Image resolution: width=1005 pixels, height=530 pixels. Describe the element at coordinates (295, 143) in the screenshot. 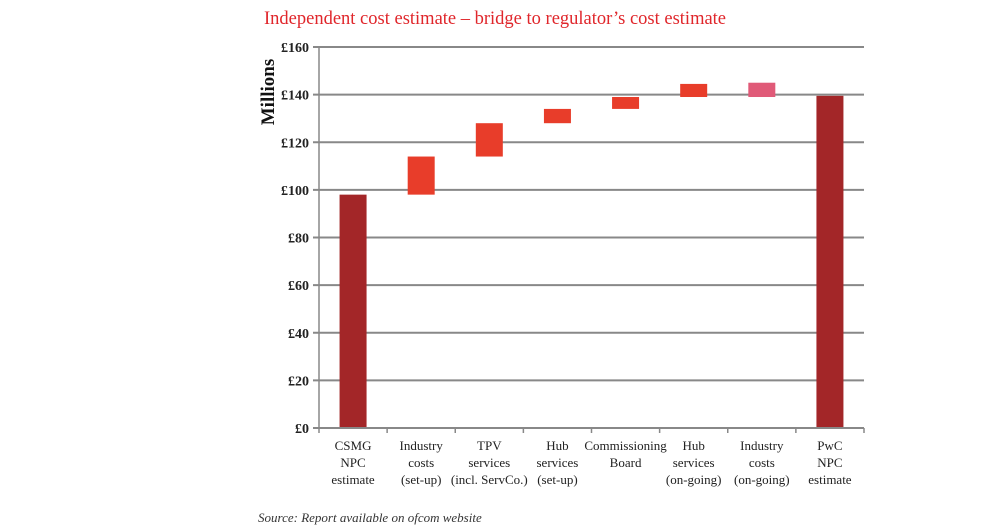

I see `y-tick-label: £120` at that location.